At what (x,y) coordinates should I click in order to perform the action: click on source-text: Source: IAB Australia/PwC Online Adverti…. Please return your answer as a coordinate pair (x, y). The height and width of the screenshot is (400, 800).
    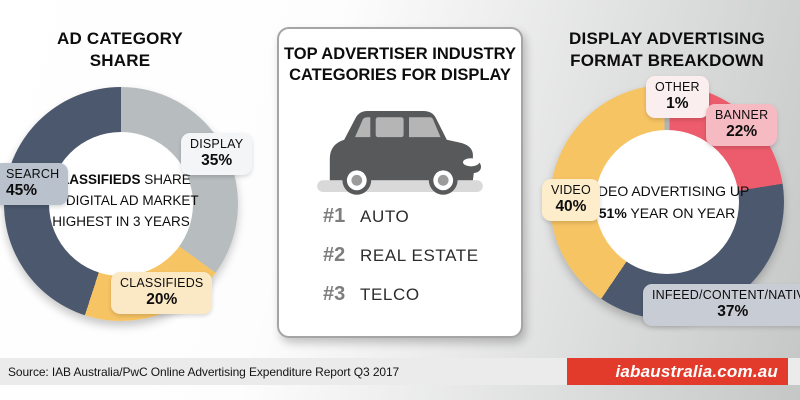
    Looking at the image, I should click on (204, 371).